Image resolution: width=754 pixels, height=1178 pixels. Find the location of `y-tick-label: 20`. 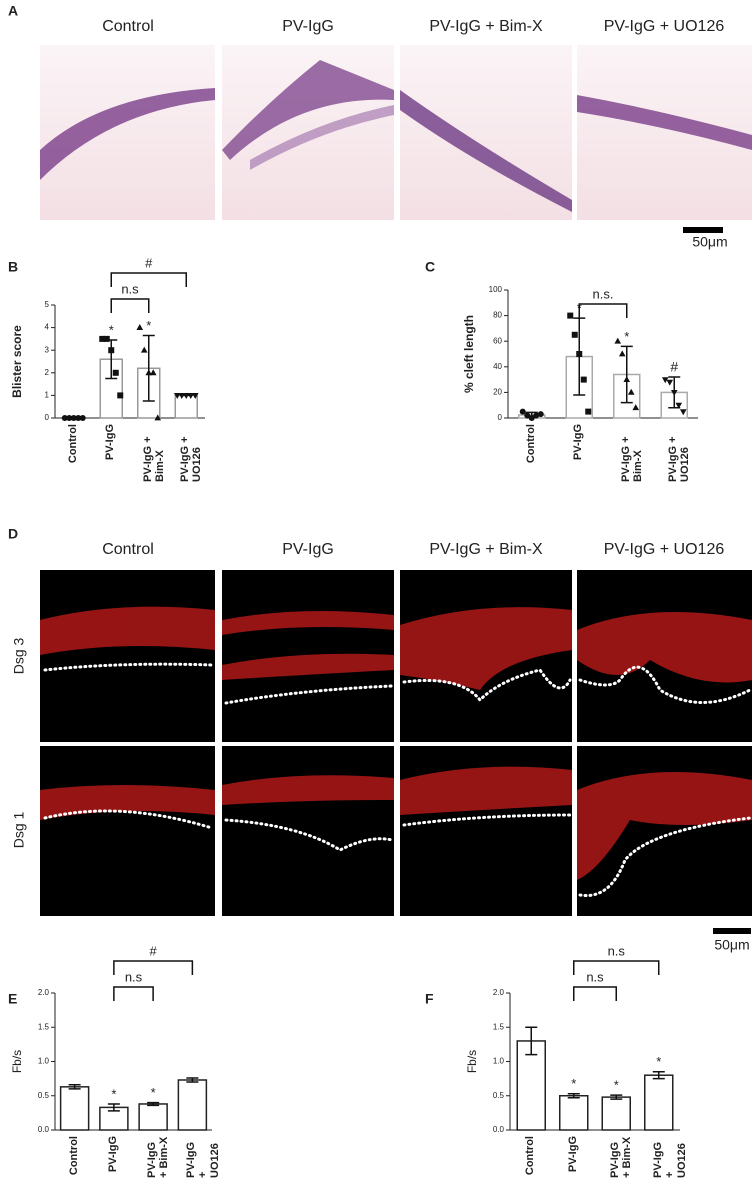

y-tick-label: 20 is located at coordinates (497, 392).